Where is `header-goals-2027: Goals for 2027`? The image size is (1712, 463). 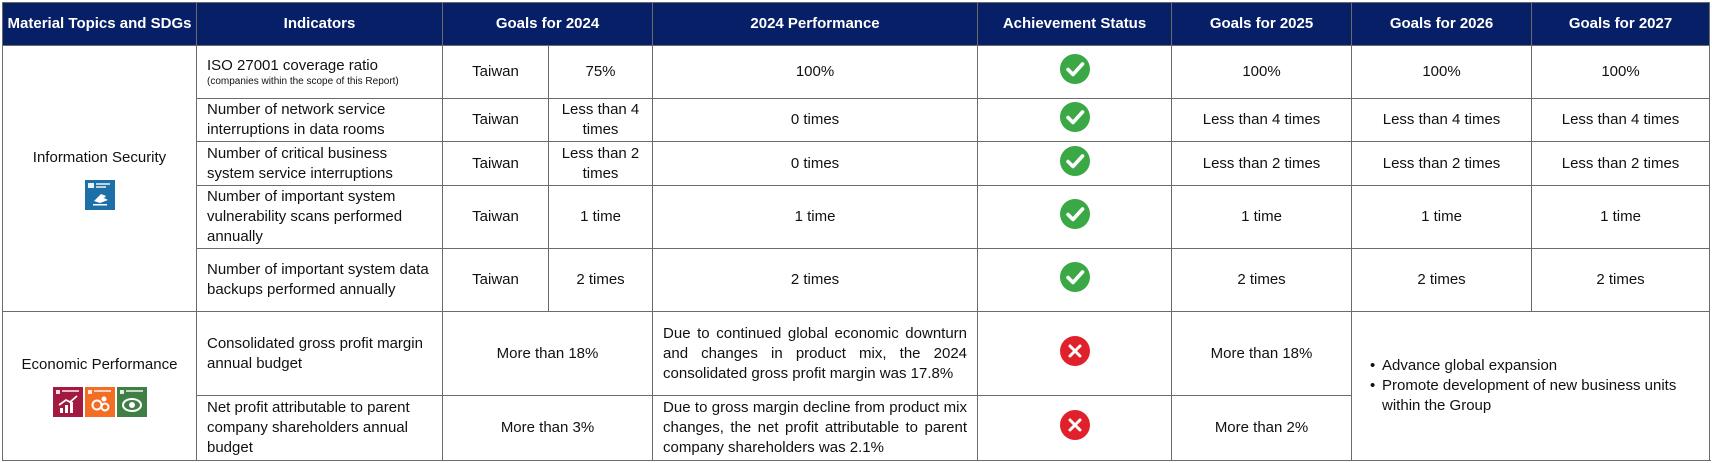 header-goals-2027: Goals for 2027 is located at coordinates (1621, 24).